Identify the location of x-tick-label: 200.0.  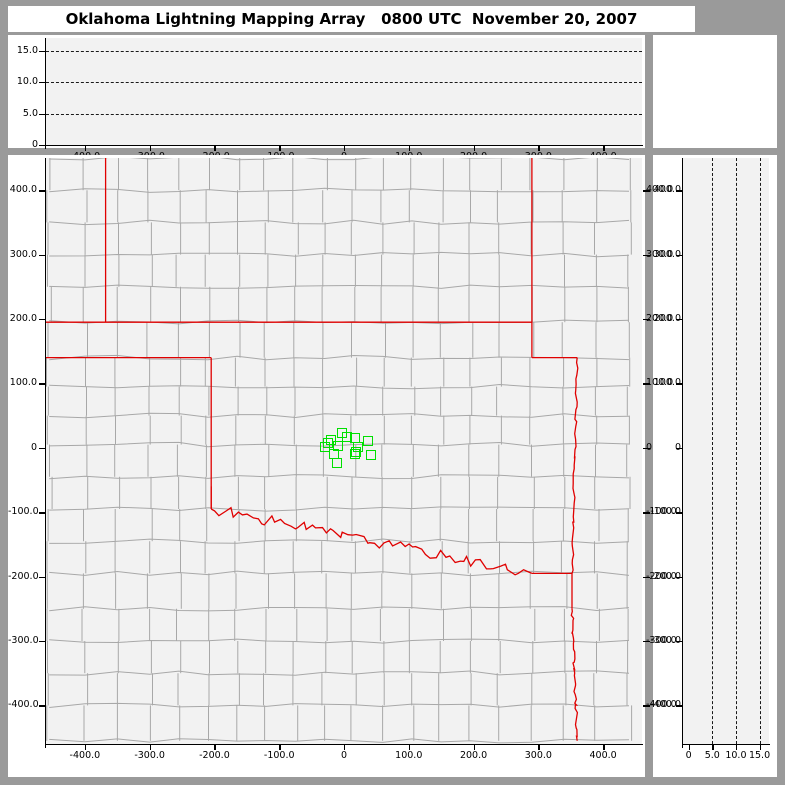
(473, 755).